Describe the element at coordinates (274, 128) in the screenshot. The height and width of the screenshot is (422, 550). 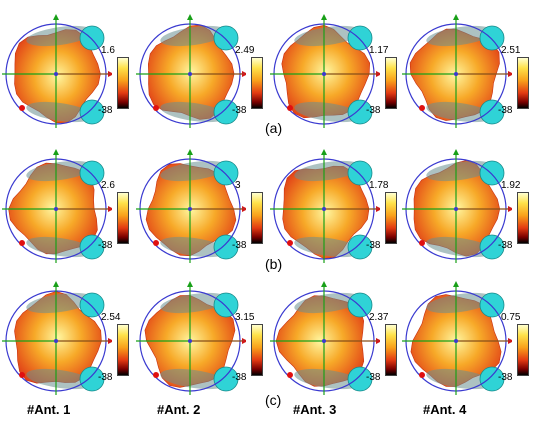
I see `row-label: (a)` at that location.